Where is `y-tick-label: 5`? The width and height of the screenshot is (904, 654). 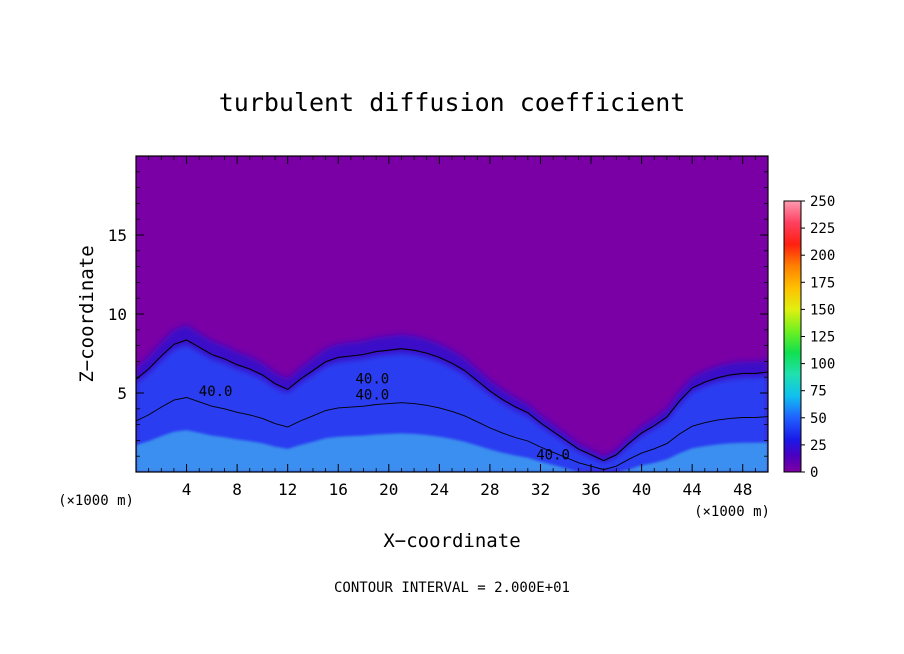
y-tick-label: 5 is located at coordinates (122, 393).